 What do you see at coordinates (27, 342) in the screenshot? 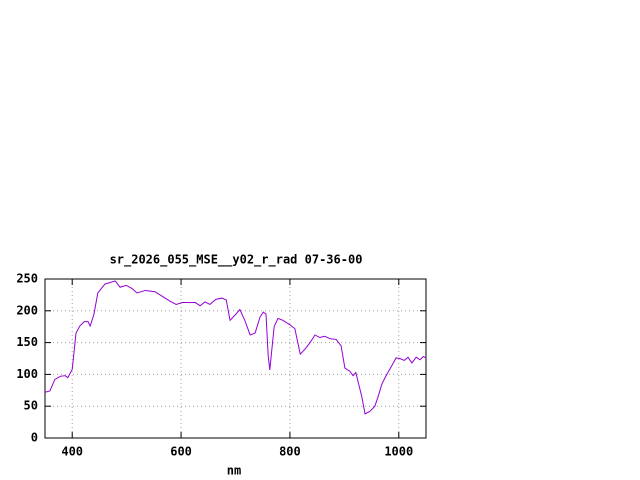
I see `y-tick-label: 150` at bounding box center [27, 342].